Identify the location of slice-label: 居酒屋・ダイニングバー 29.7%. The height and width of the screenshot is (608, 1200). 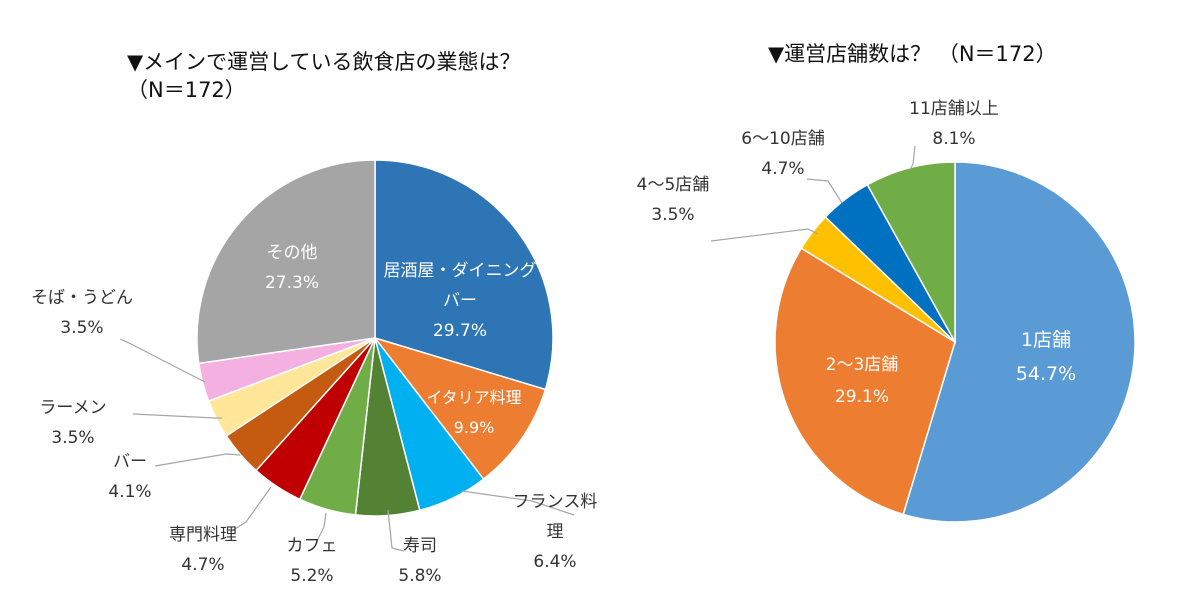
(460, 301).